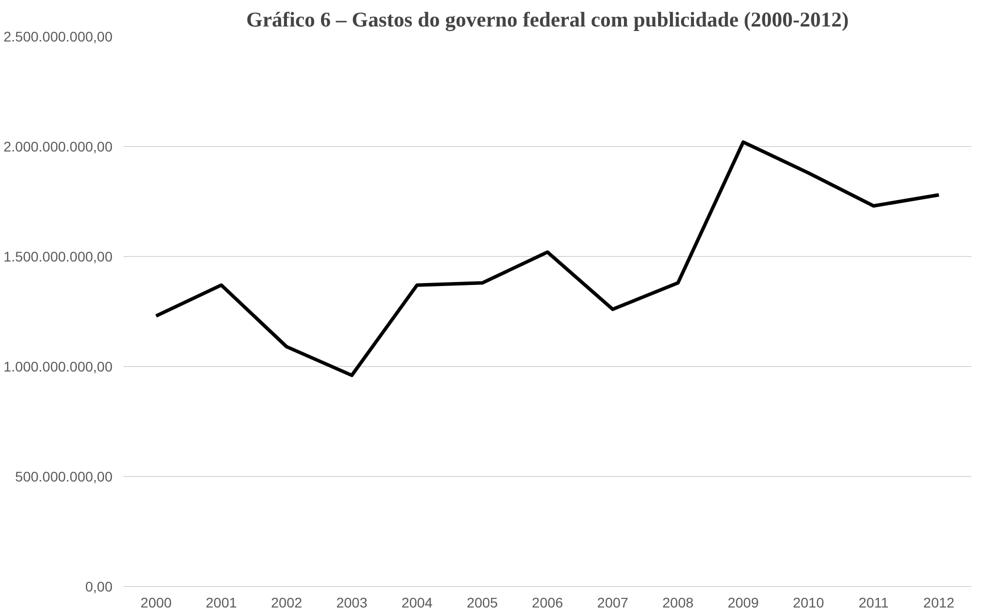 Image resolution: width=991 pixels, height=610 pixels. What do you see at coordinates (58, 146) in the screenshot?
I see `y-tick-label: 2.000.000.000,00` at bounding box center [58, 146].